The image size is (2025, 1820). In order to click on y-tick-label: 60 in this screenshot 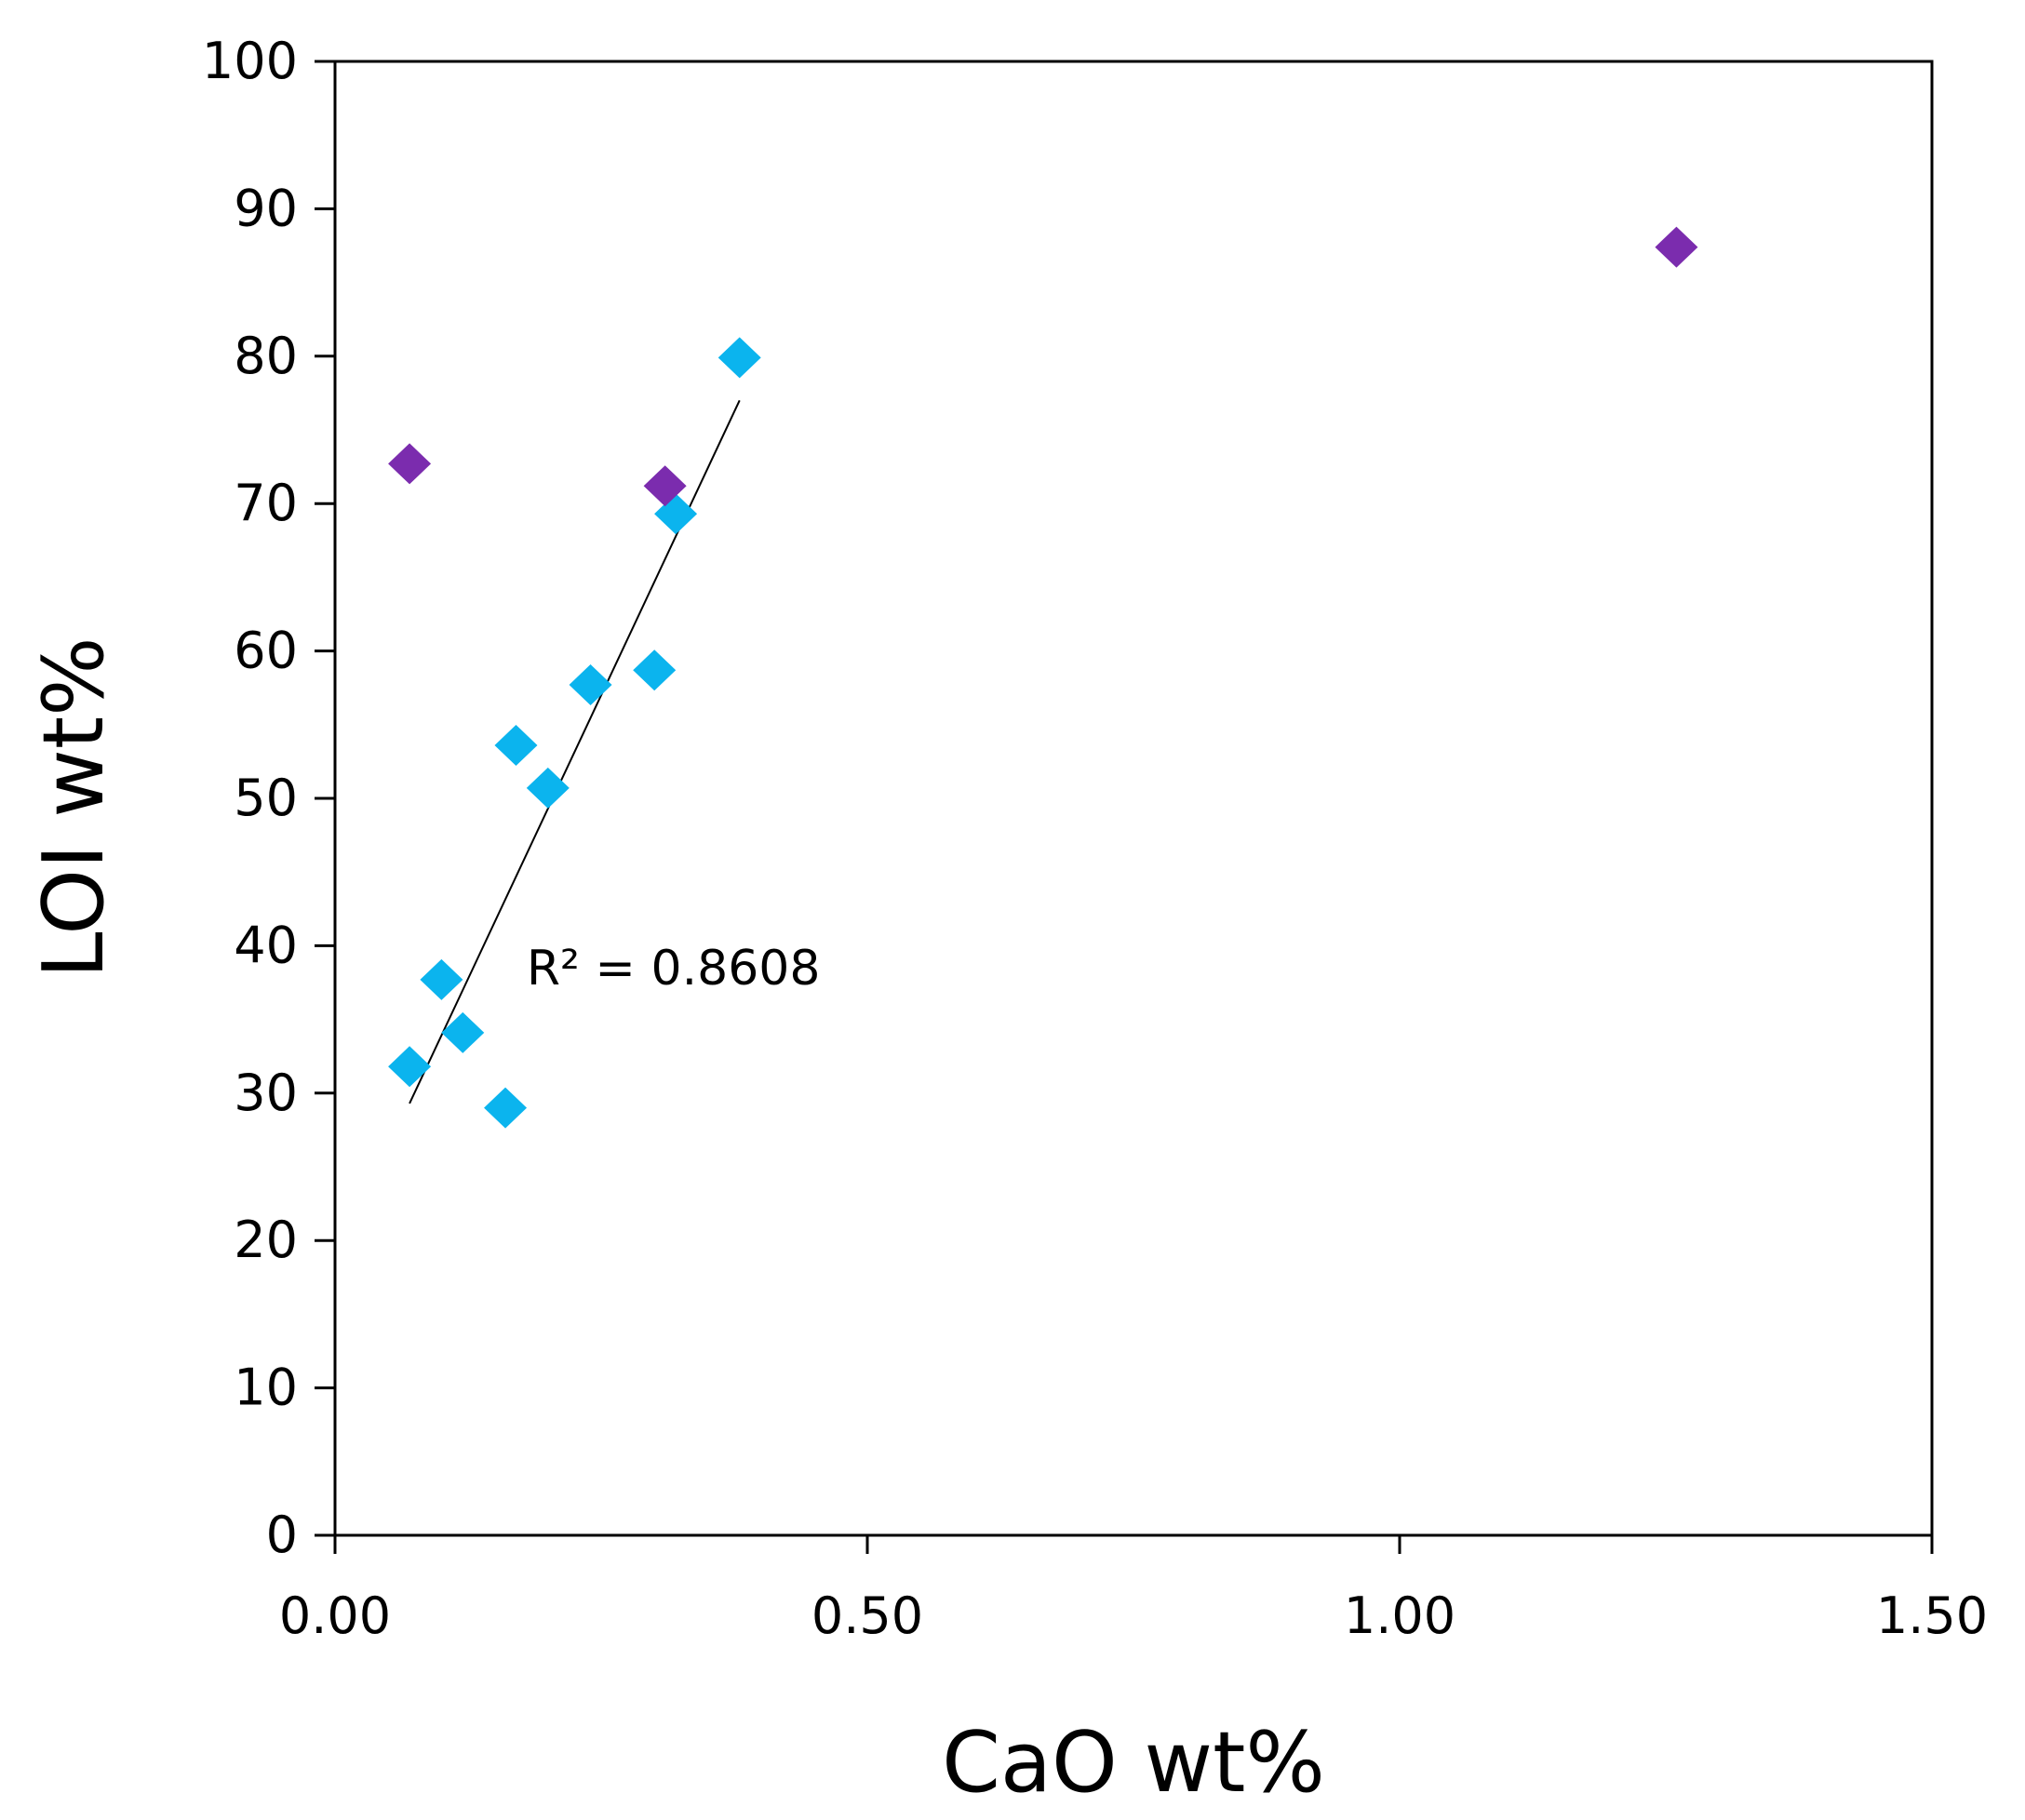, I will do `click(266, 651)`.